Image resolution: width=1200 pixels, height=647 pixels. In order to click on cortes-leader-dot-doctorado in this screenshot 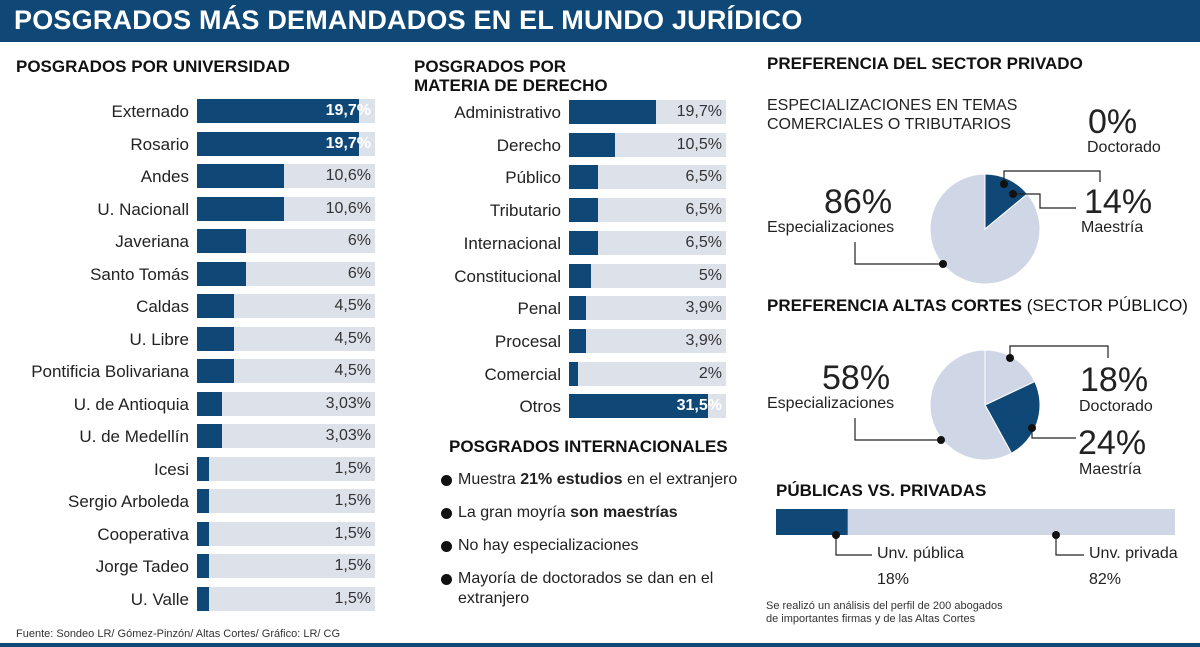, I will do `click(1010, 358)`.